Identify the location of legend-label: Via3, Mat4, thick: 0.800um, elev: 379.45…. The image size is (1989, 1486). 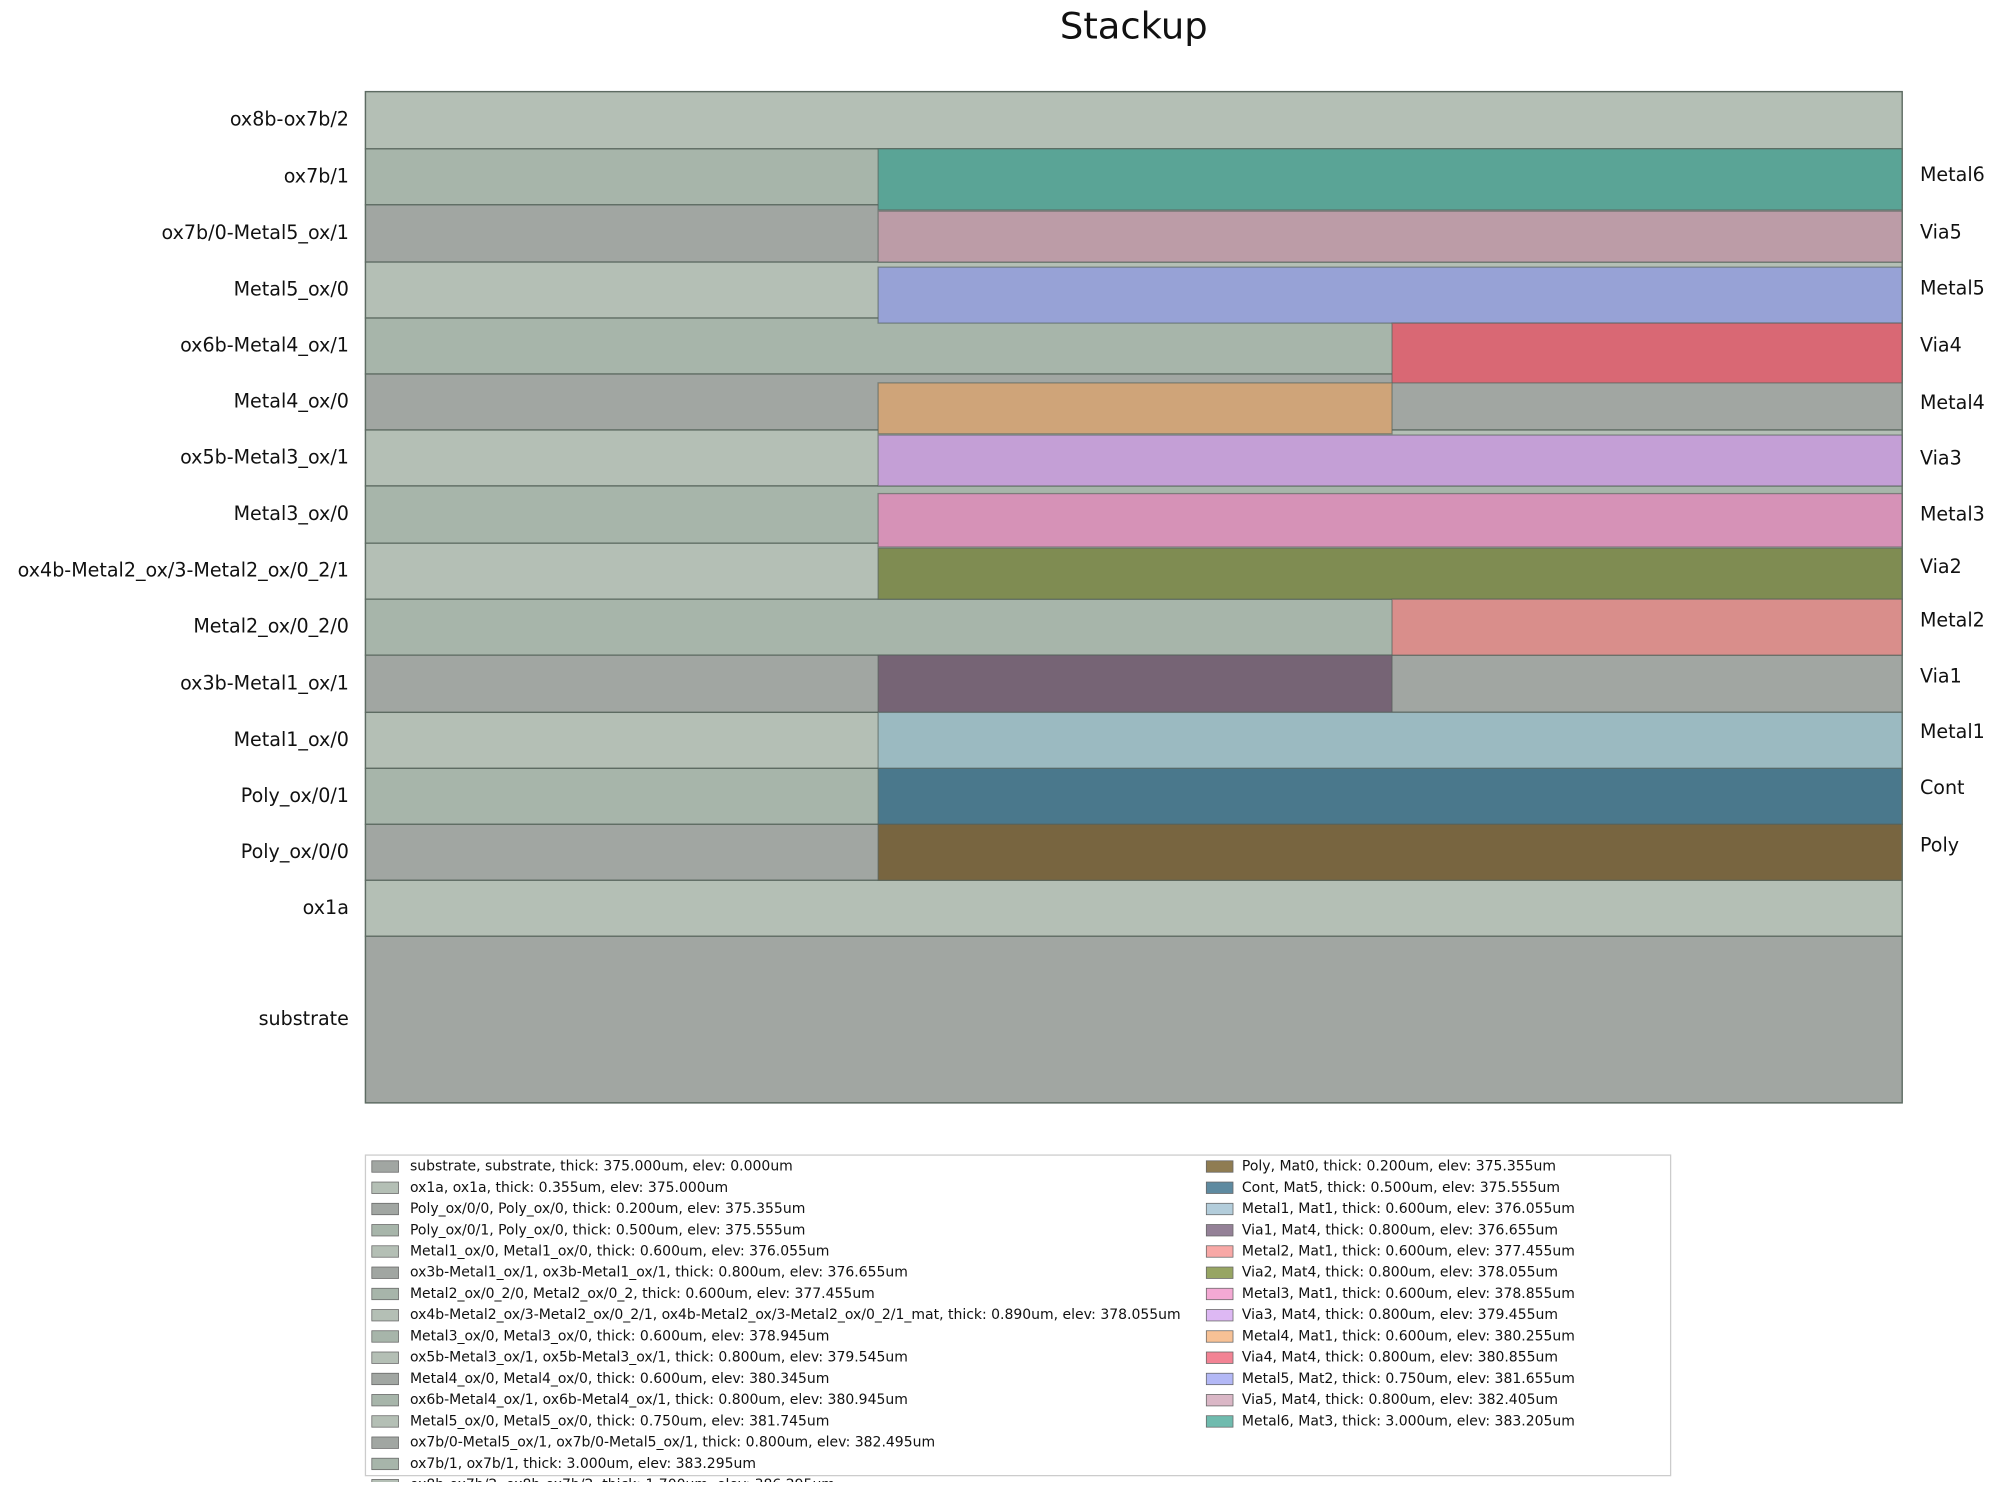
(1400, 1315).